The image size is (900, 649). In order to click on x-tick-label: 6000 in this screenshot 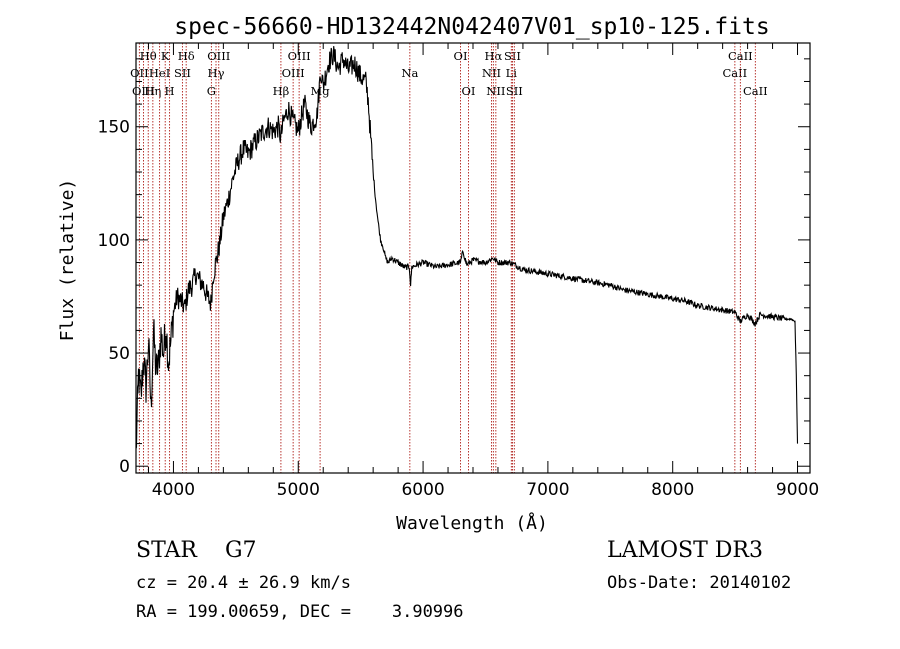, I will do `click(422, 490)`.